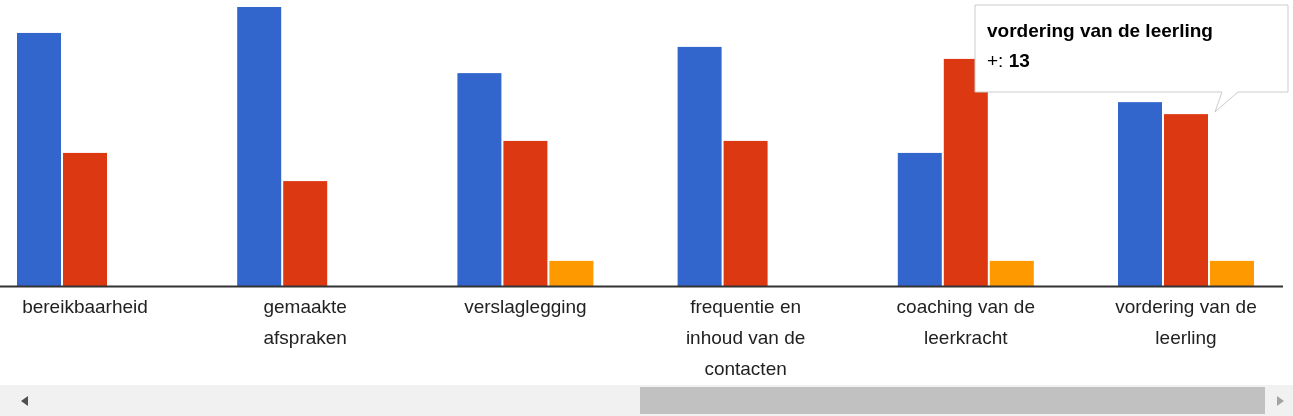  What do you see at coordinates (525, 306) in the screenshot?
I see `x-tick-label: verslaglegging` at bounding box center [525, 306].